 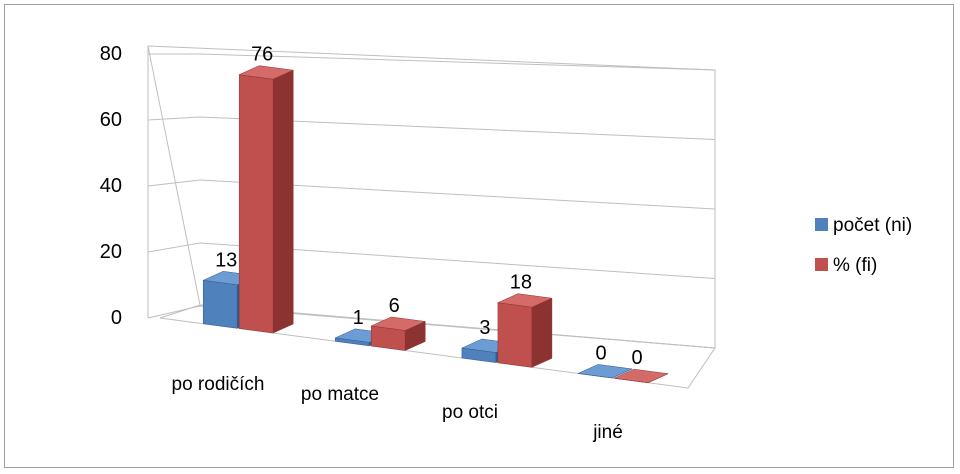 I want to click on data-label: 76, so click(x=262, y=55).